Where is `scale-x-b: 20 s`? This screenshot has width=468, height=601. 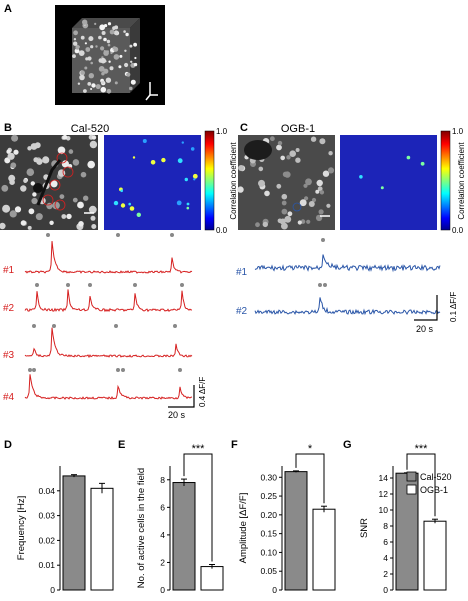
scale-x-b: 20 s is located at coordinates (177, 415).